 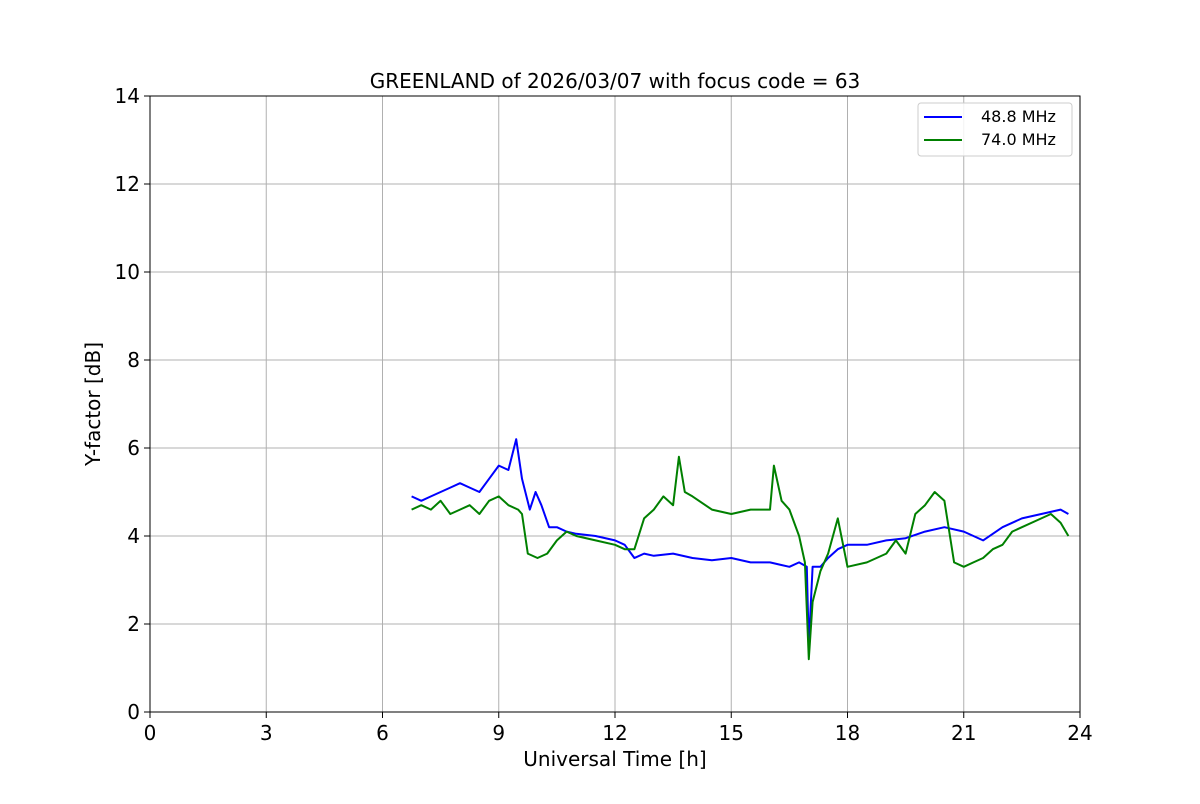 I want to click on y-axis-title: Y-factor [dB], so click(x=93, y=404).